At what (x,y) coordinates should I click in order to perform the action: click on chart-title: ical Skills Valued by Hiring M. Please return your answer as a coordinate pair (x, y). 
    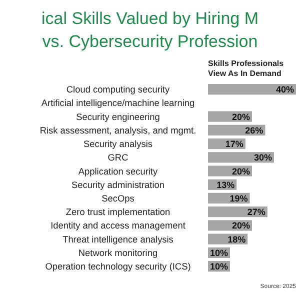
    Looking at the image, I should click on (150, 18).